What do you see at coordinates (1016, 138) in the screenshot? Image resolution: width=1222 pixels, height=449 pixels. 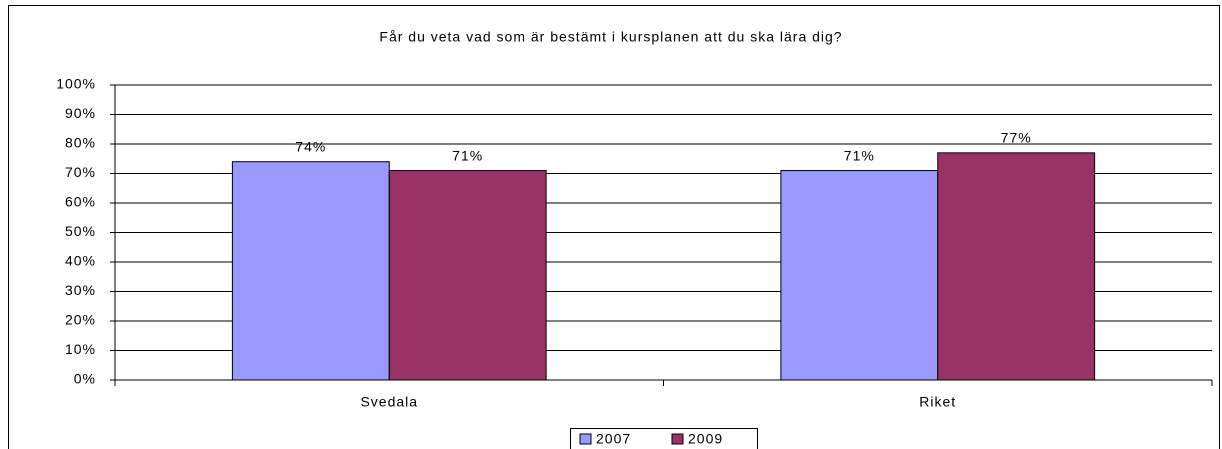 I see `value-label: 77%` at bounding box center [1016, 138].